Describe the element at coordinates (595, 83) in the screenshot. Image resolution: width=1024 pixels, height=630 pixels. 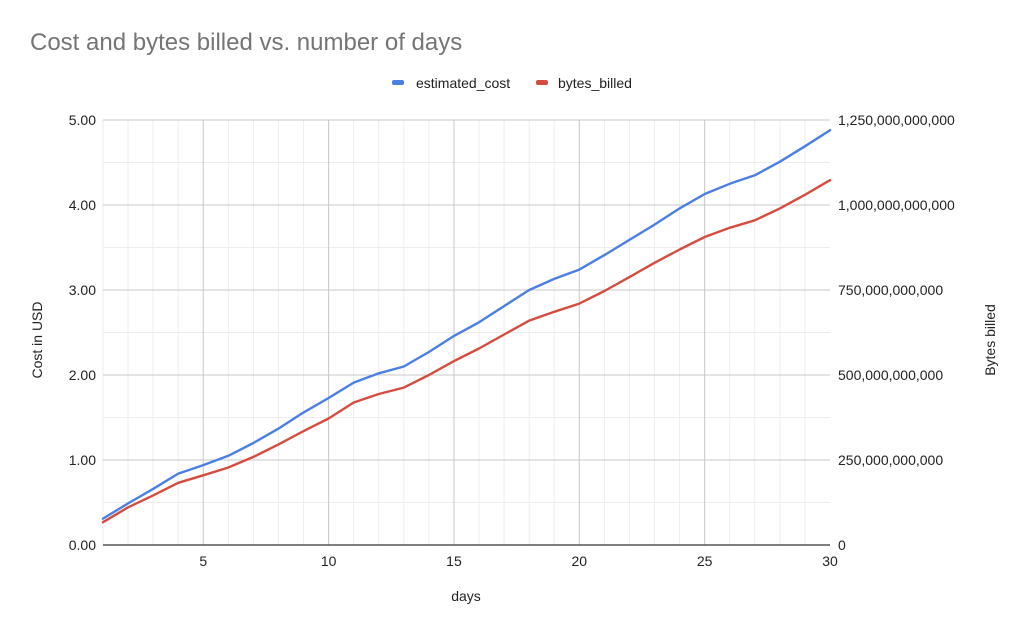
I see `legend-label-bytes-billed: bytes_billed` at that location.